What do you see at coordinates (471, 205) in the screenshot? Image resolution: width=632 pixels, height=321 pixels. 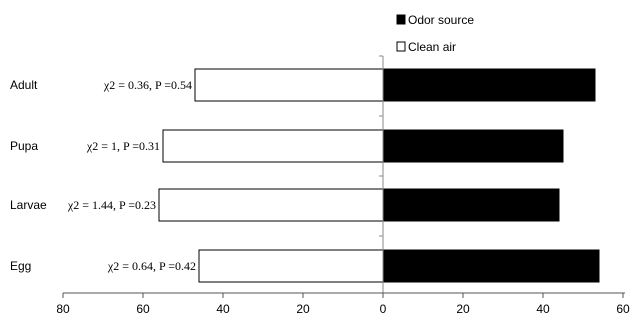 I see `bar-odor-source-larvae` at bounding box center [471, 205].